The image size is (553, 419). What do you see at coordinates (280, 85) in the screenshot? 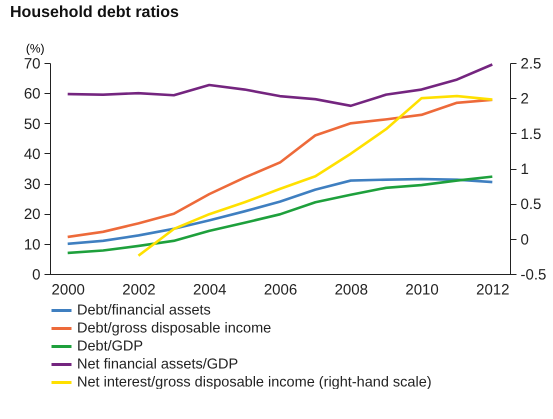
I see `line-series` at bounding box center [280, 85].